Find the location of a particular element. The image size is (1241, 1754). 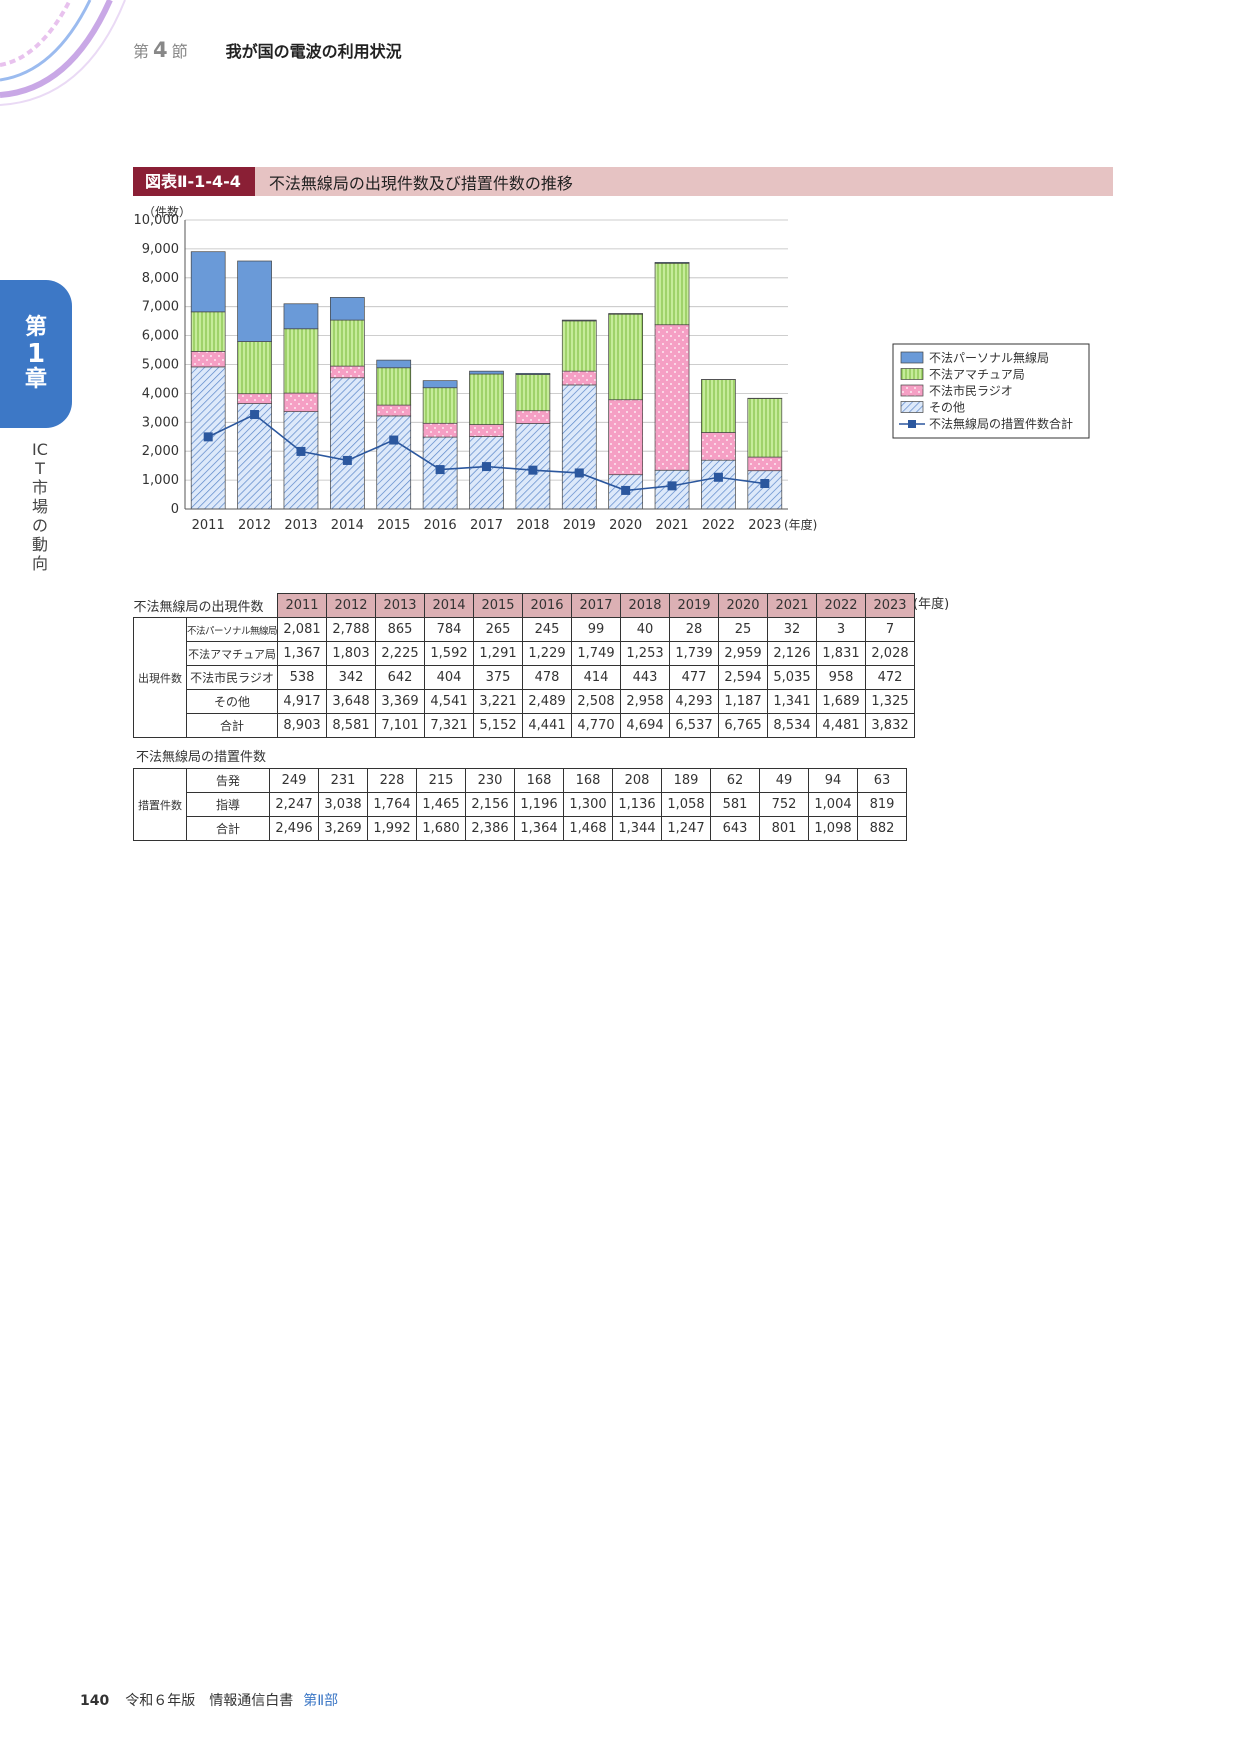

year-header: 2023 is located at coordinates (890, 605).